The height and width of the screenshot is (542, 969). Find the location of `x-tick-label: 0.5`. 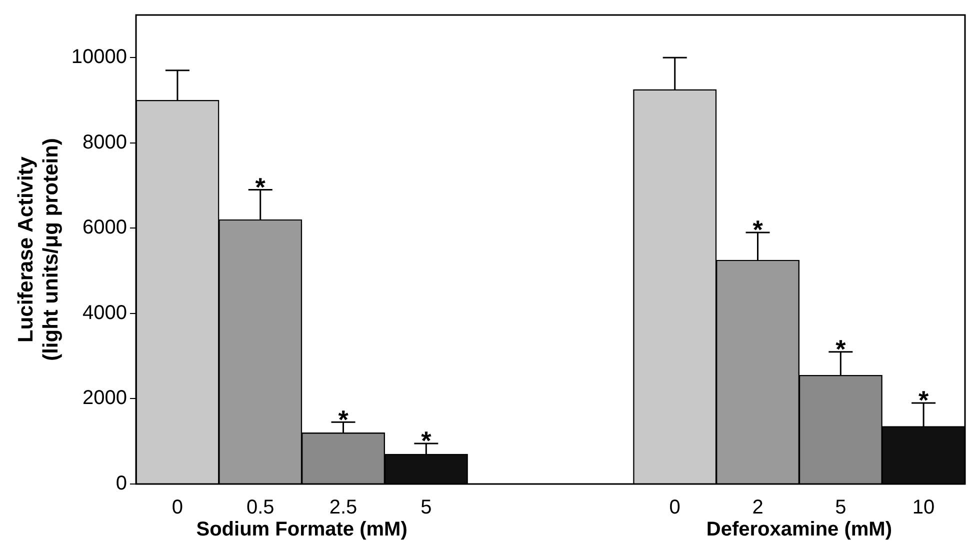

x-tick-label: 0.5 is located at coordinates (260, 507).